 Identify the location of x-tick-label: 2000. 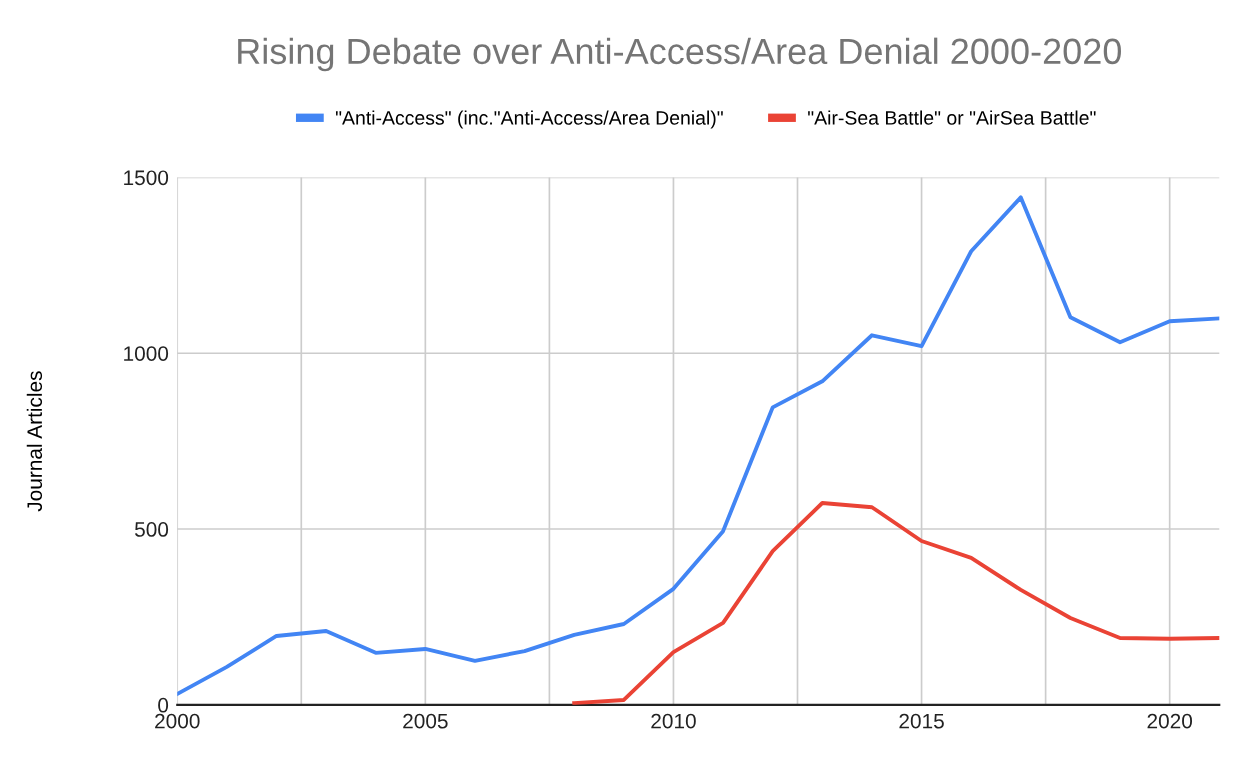
(177, 721).